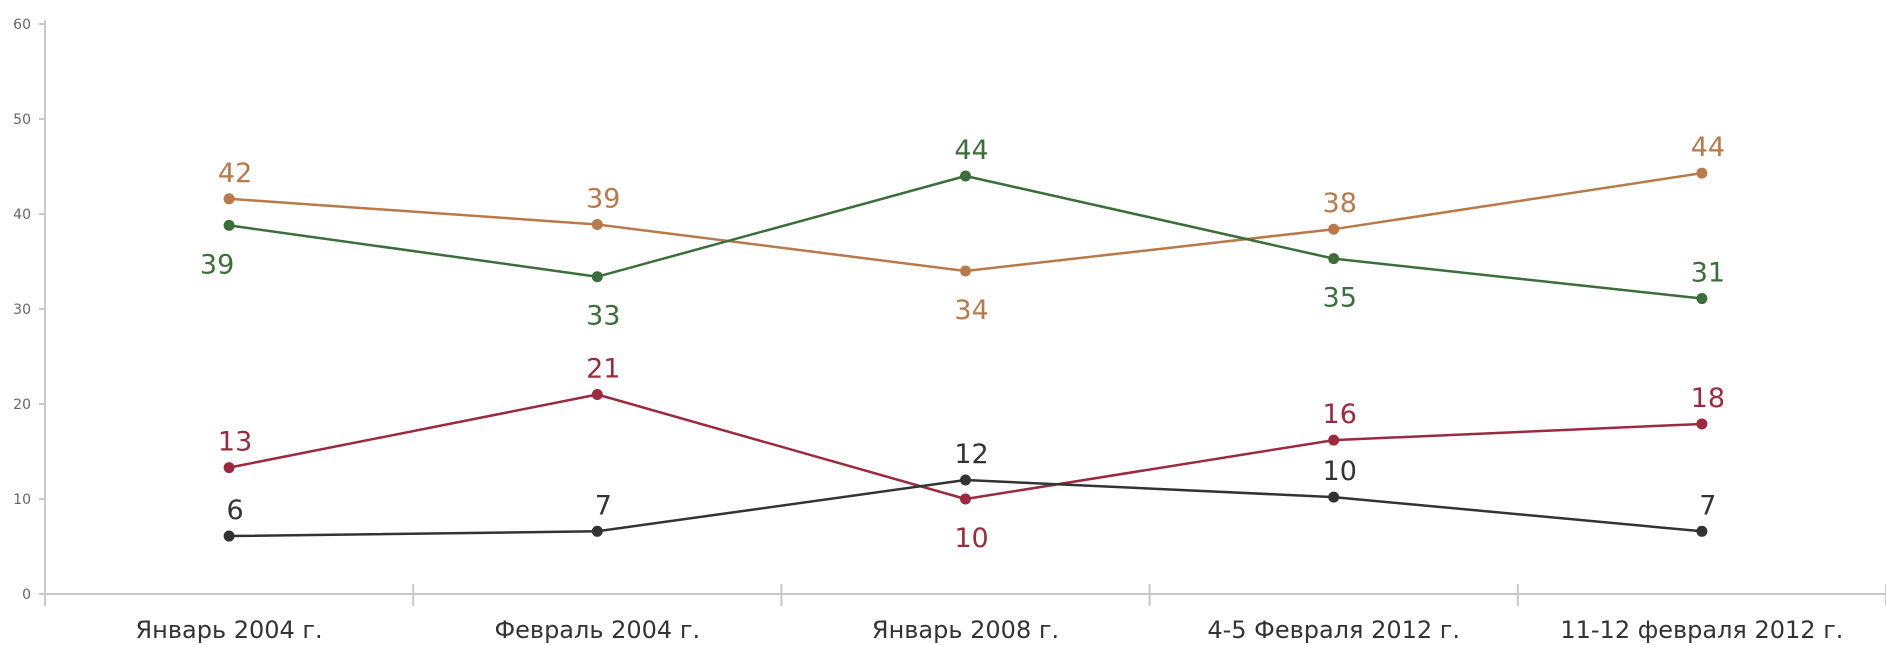  What do you see at coordinates (598, 630) in the screenshot?
I see `x-category-label: Февраль 2004 г.` at bounding box center [598, 630].